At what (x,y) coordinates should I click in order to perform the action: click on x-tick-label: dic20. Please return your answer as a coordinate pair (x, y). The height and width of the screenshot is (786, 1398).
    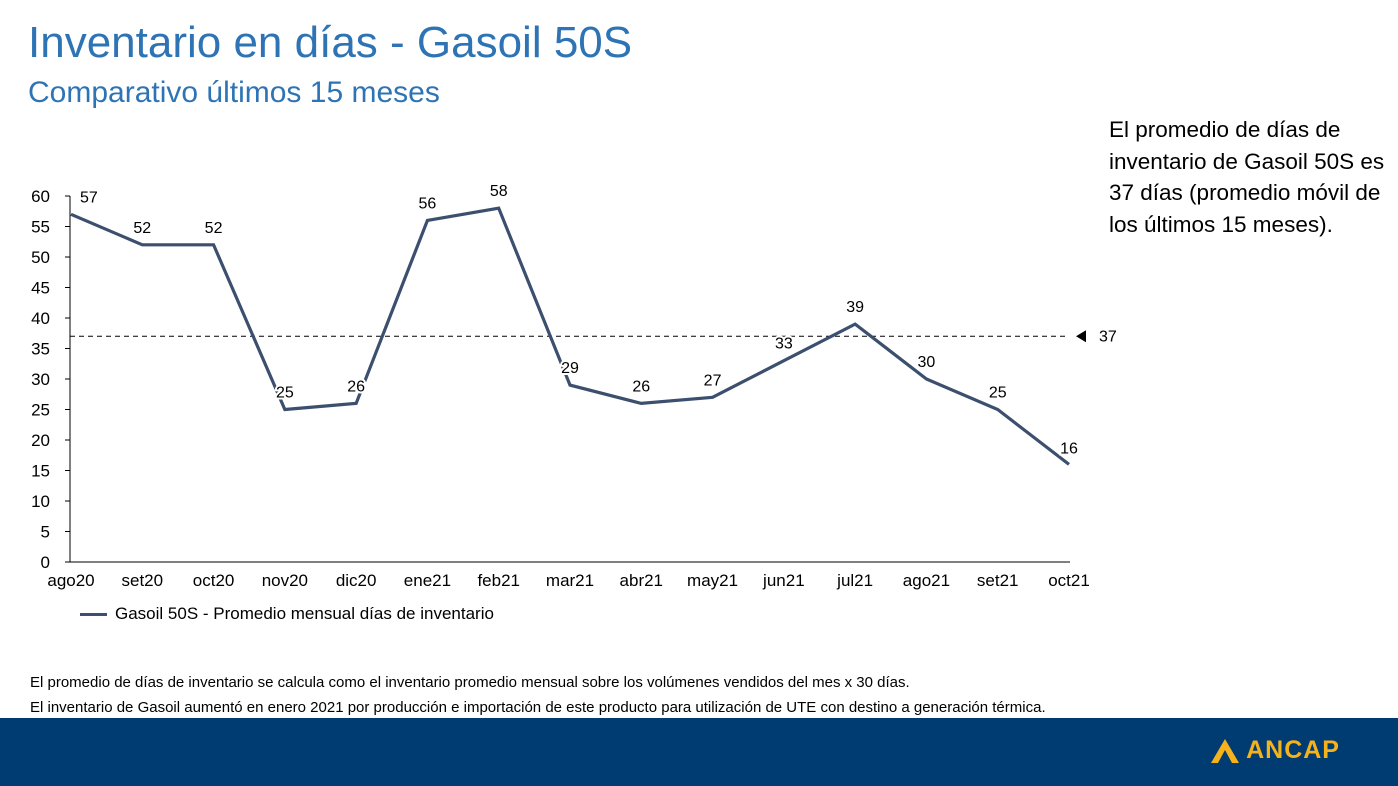
    Looking at the image, I should click on (356, 580).